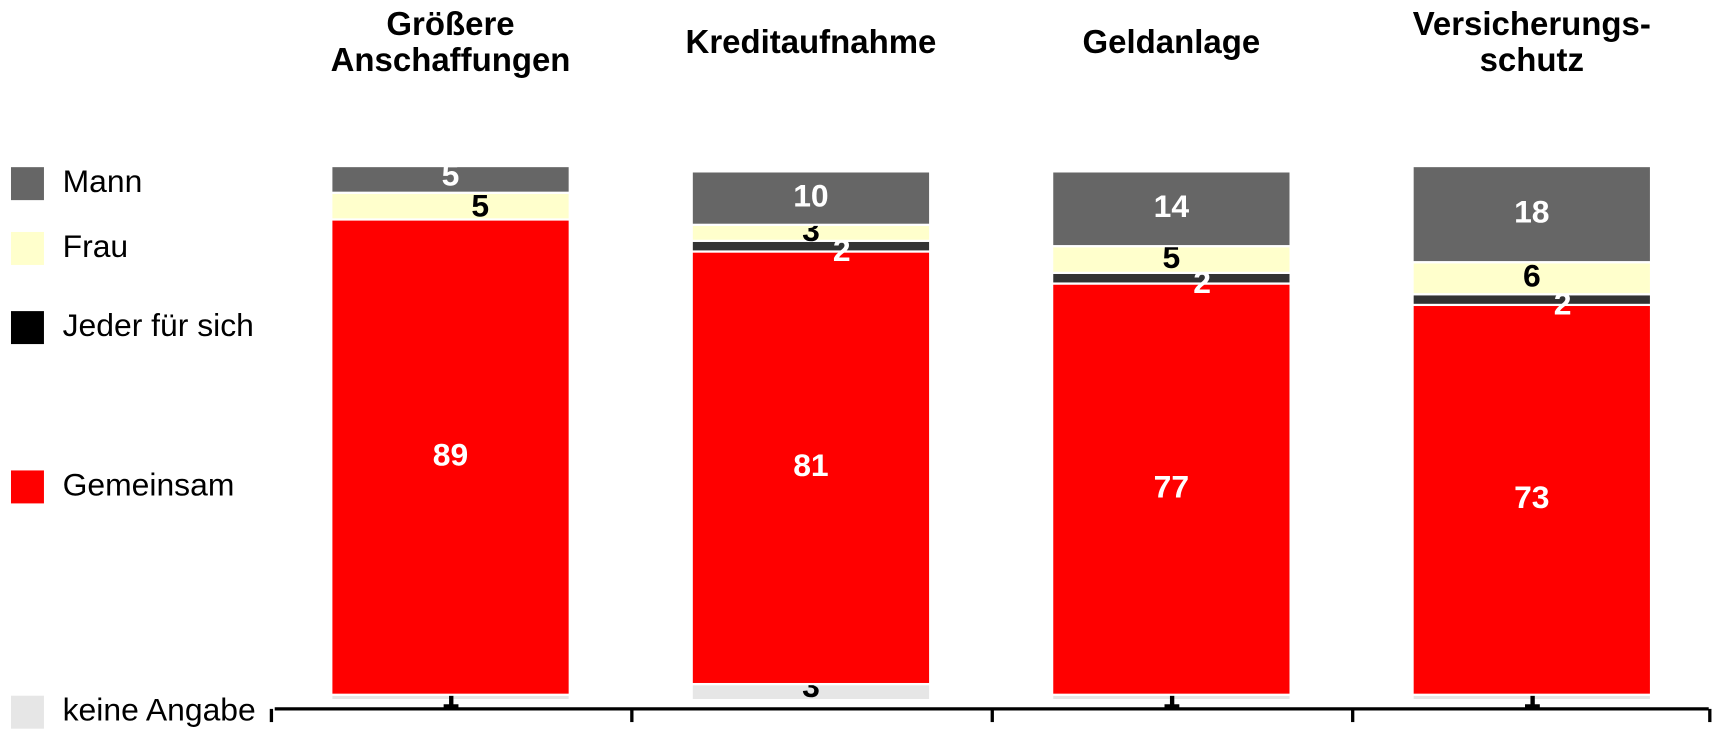  I want to click on category-title: Größere Anschaffungen, so click(451, 41).